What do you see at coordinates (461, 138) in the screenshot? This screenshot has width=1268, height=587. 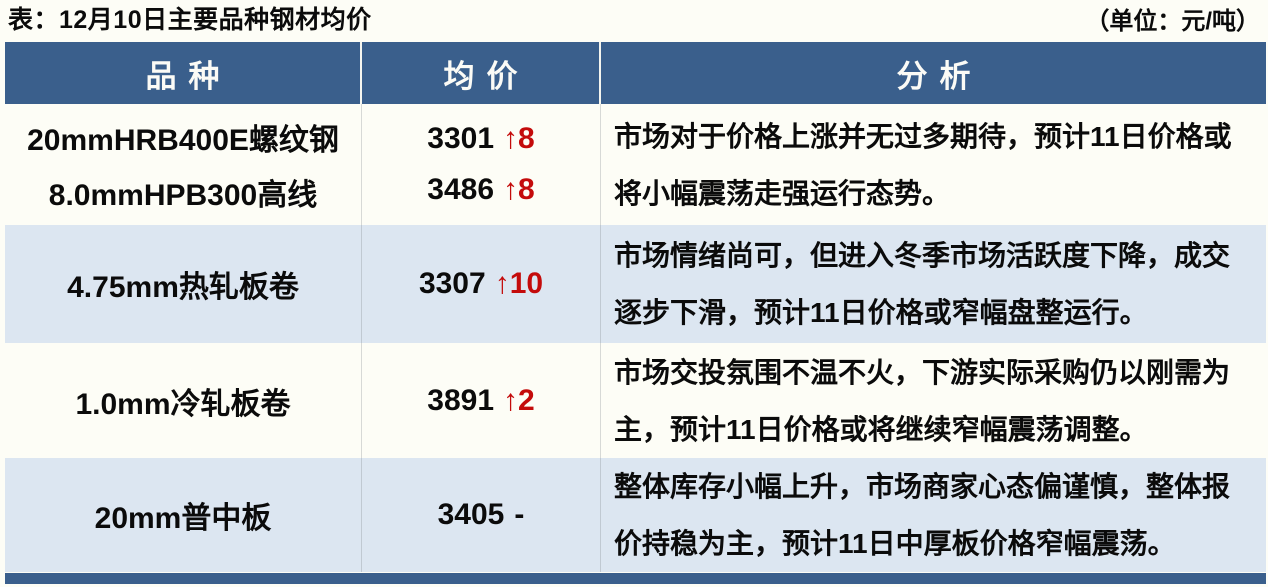 I see `price-value: 3301` at bounding box center [461, 138].